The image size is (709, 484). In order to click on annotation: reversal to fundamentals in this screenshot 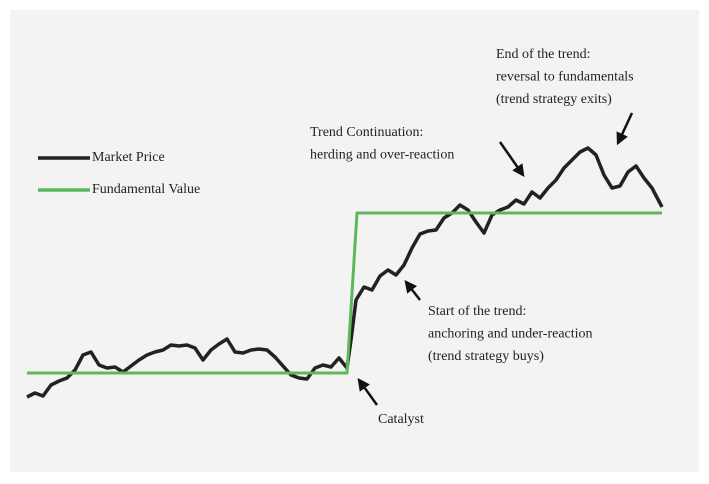, I will do `click(565, 77)`.